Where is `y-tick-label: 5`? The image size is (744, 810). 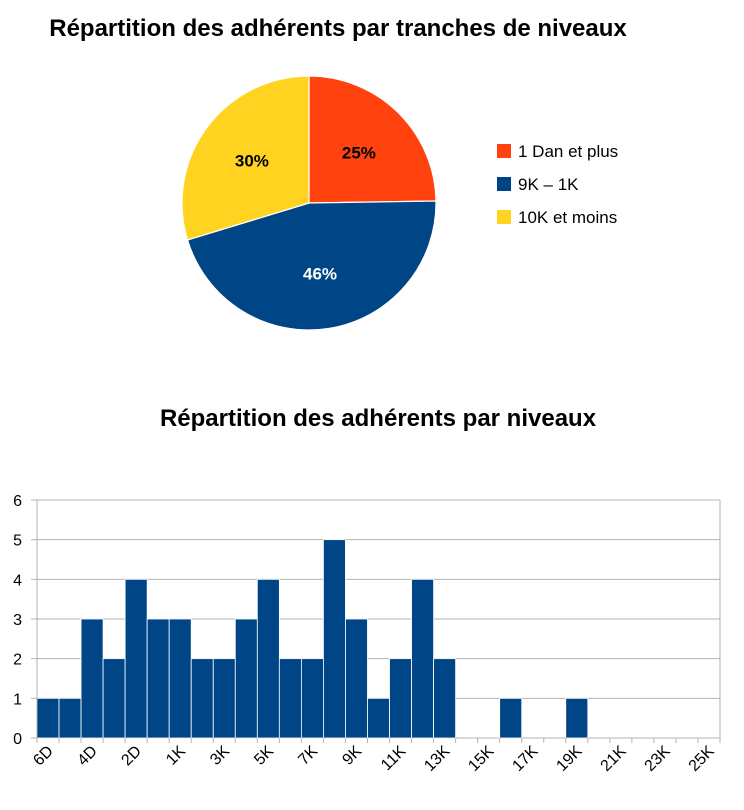 y-tick-label: 5 is located at coordinates (17, 541).